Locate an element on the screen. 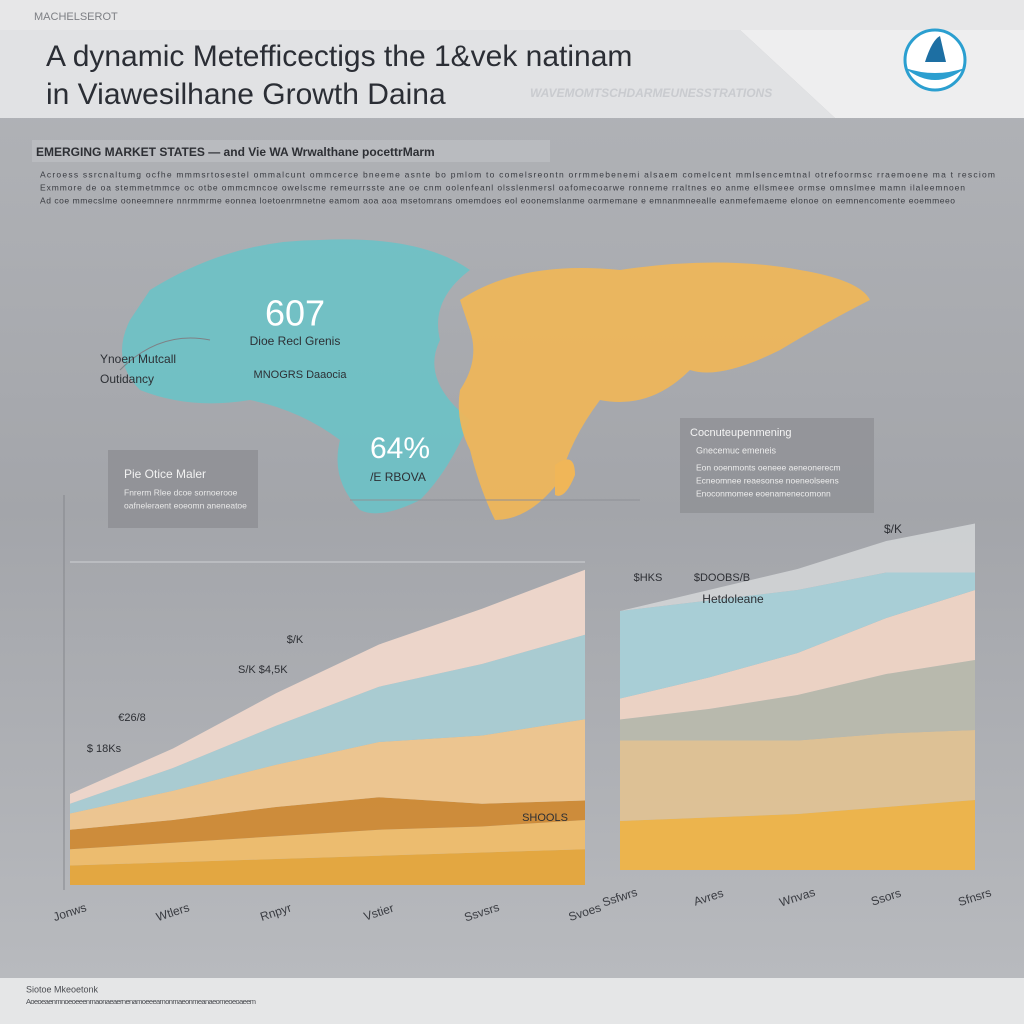 The image size is (1024, 1024). stat-caption: /E RBOVA is located at coordinates (398, 477).